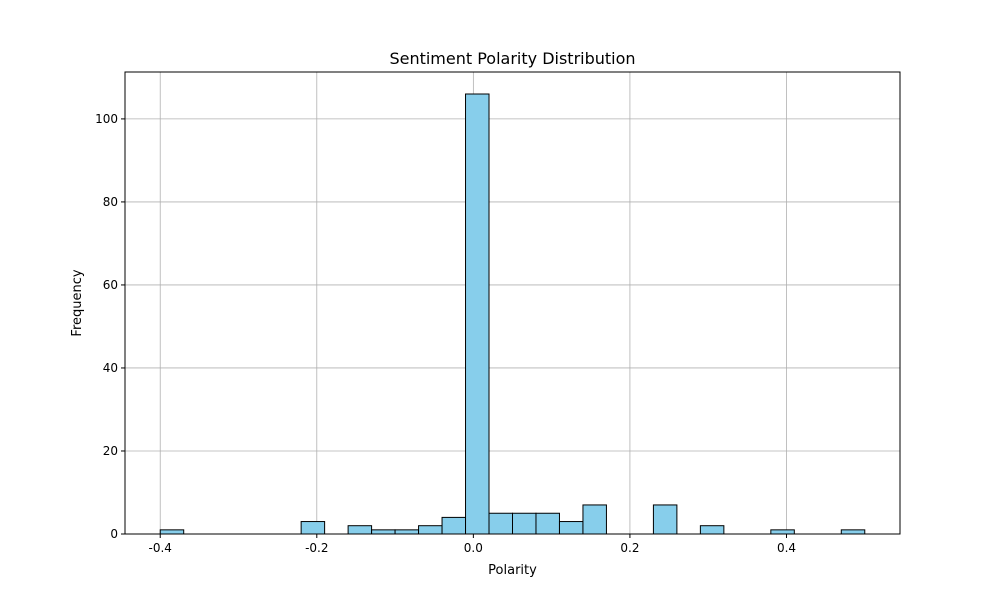 Image resolution: width=1000 pixels, height=604 pixels. I want to click on x-tick-label: 0.4, so click(786, 548).